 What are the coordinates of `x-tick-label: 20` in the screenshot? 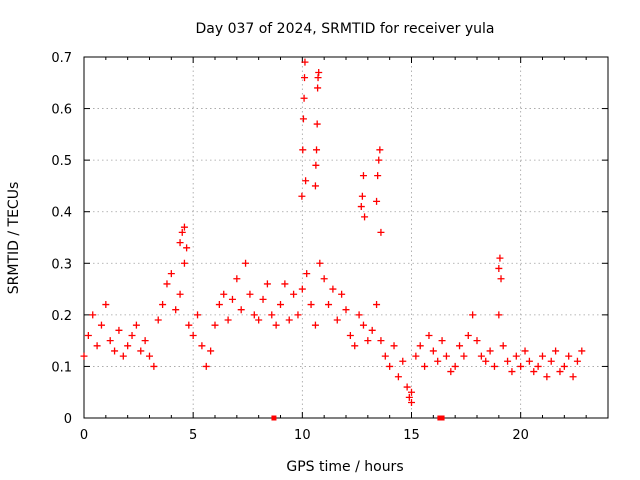 It's located at (520, 435).